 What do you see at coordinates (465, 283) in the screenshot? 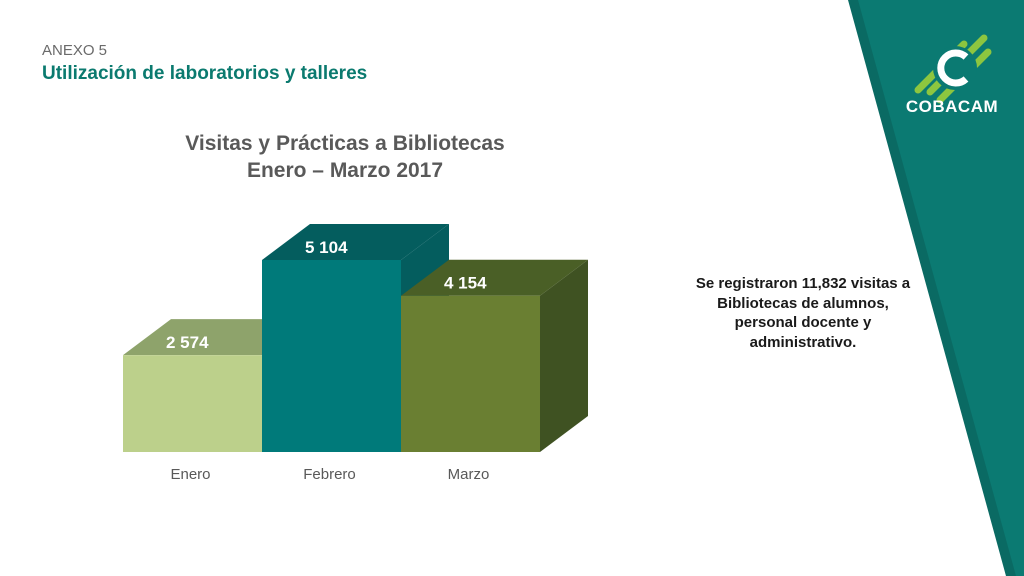
I see `bar-value-label: 4 154` at bounding box center [465, 283].